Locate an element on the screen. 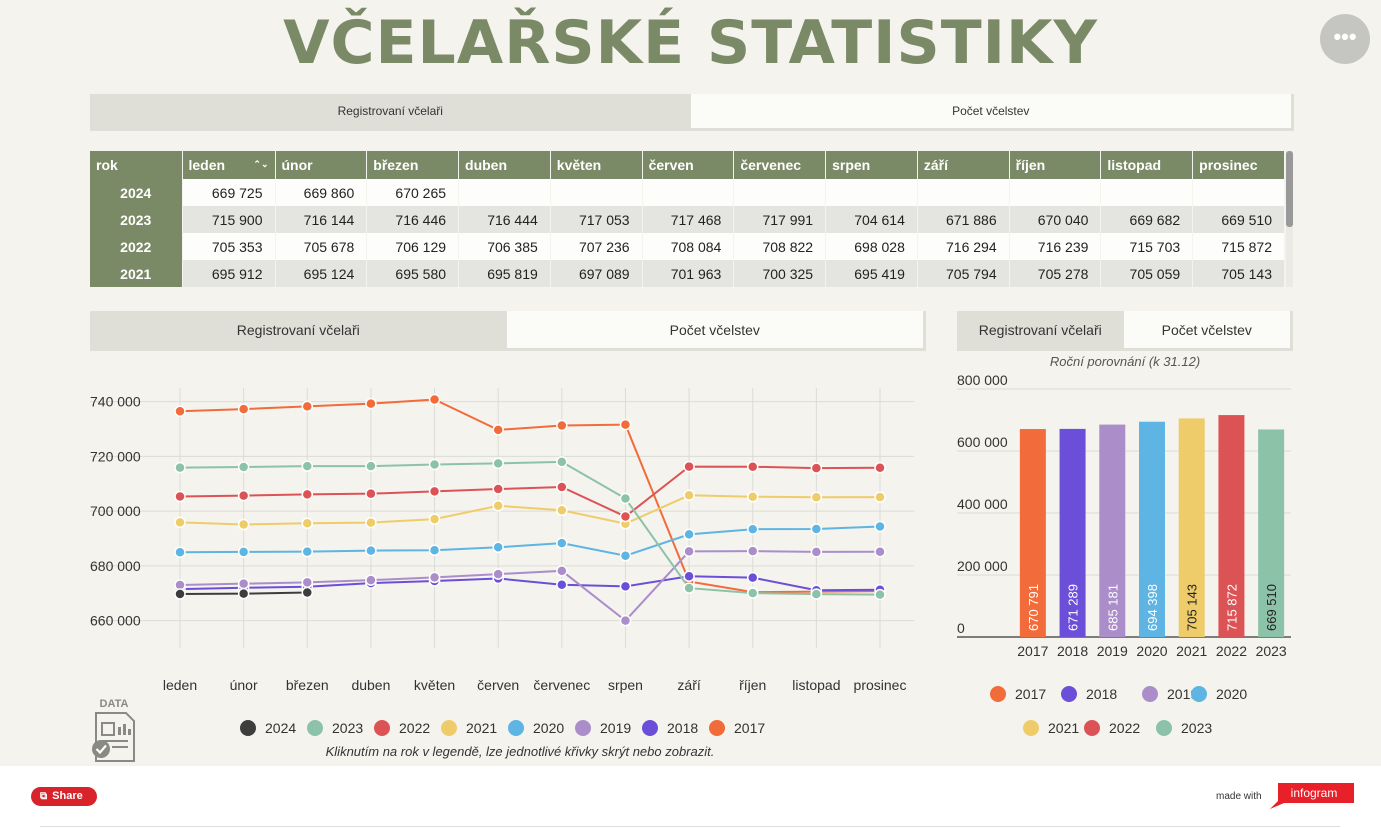  bar-2021 is located at coordinates (1191, 527).